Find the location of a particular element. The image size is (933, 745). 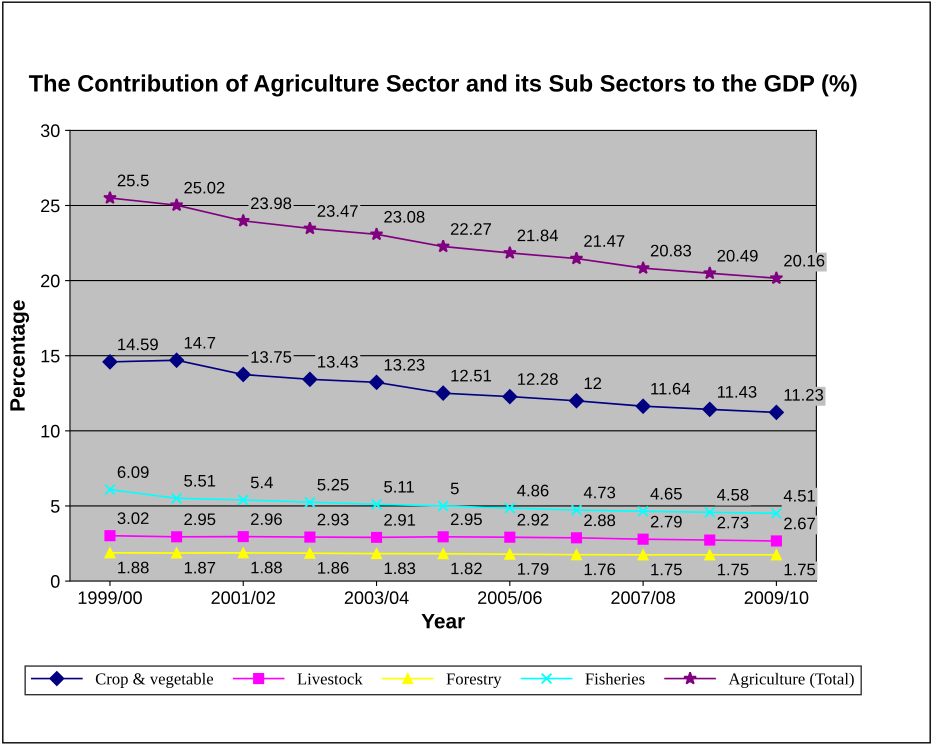

data-label: 2.79 is located at coordinates (666, 522).